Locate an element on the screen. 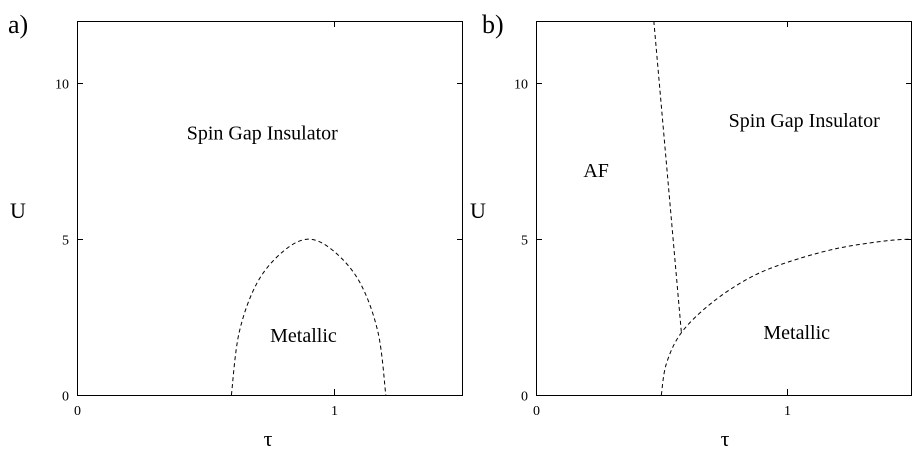 The image size is (912, 452). panel-b-y-axis-label: U is located at coordinates (478, 210).